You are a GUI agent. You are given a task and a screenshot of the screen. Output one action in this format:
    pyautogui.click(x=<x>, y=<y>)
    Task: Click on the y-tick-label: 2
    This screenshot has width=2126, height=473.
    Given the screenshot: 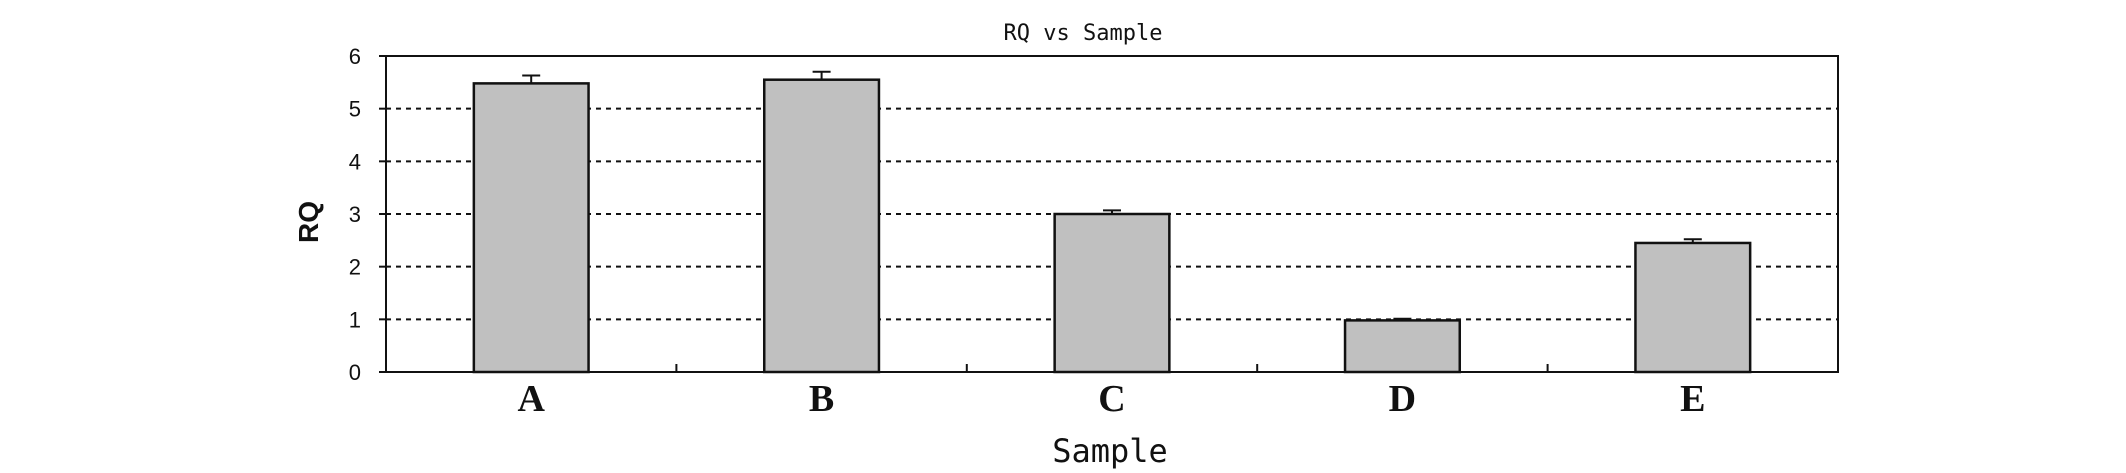 What is the action you would take?
    pyautogui.click(x=355, y=267)
    